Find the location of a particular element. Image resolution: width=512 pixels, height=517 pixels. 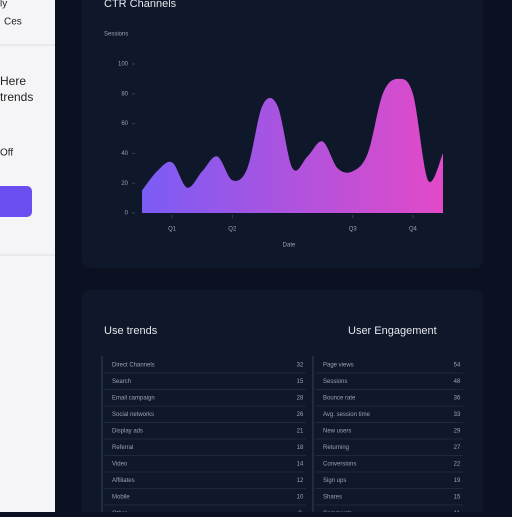

y-tick-label: 20 is located at coordinates (124, 184).